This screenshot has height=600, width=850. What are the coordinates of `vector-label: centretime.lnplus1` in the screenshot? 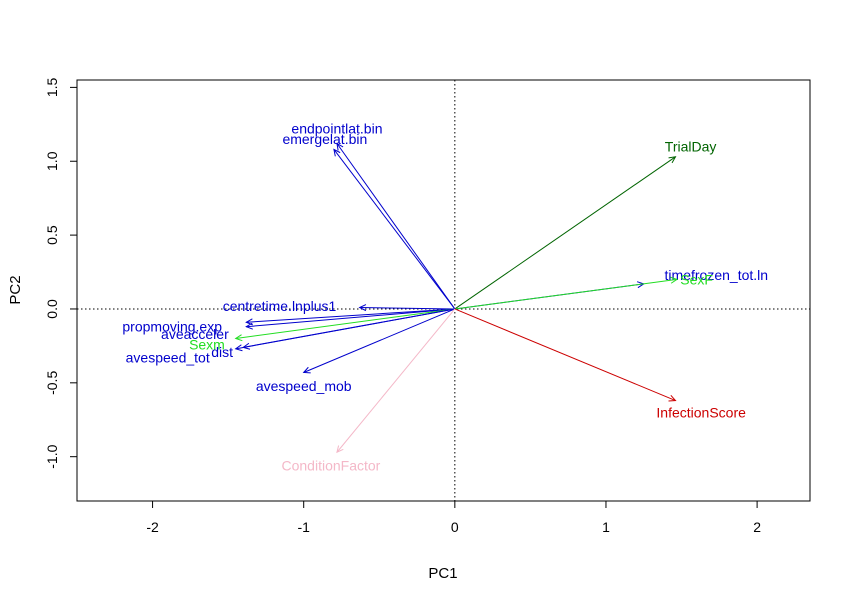 It's located at (280, 306).